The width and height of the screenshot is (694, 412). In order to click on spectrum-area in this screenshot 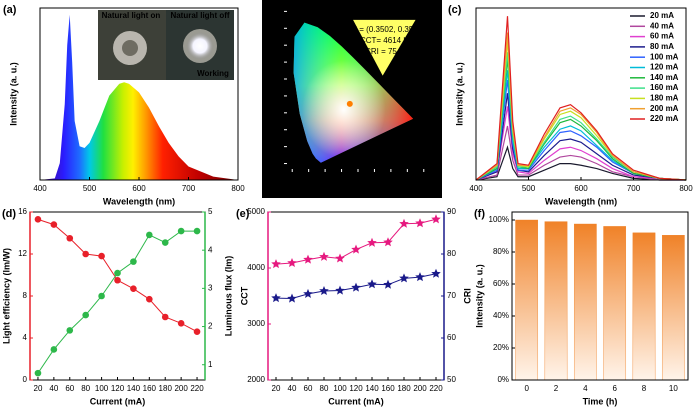, I will do `click(139, 97)`.